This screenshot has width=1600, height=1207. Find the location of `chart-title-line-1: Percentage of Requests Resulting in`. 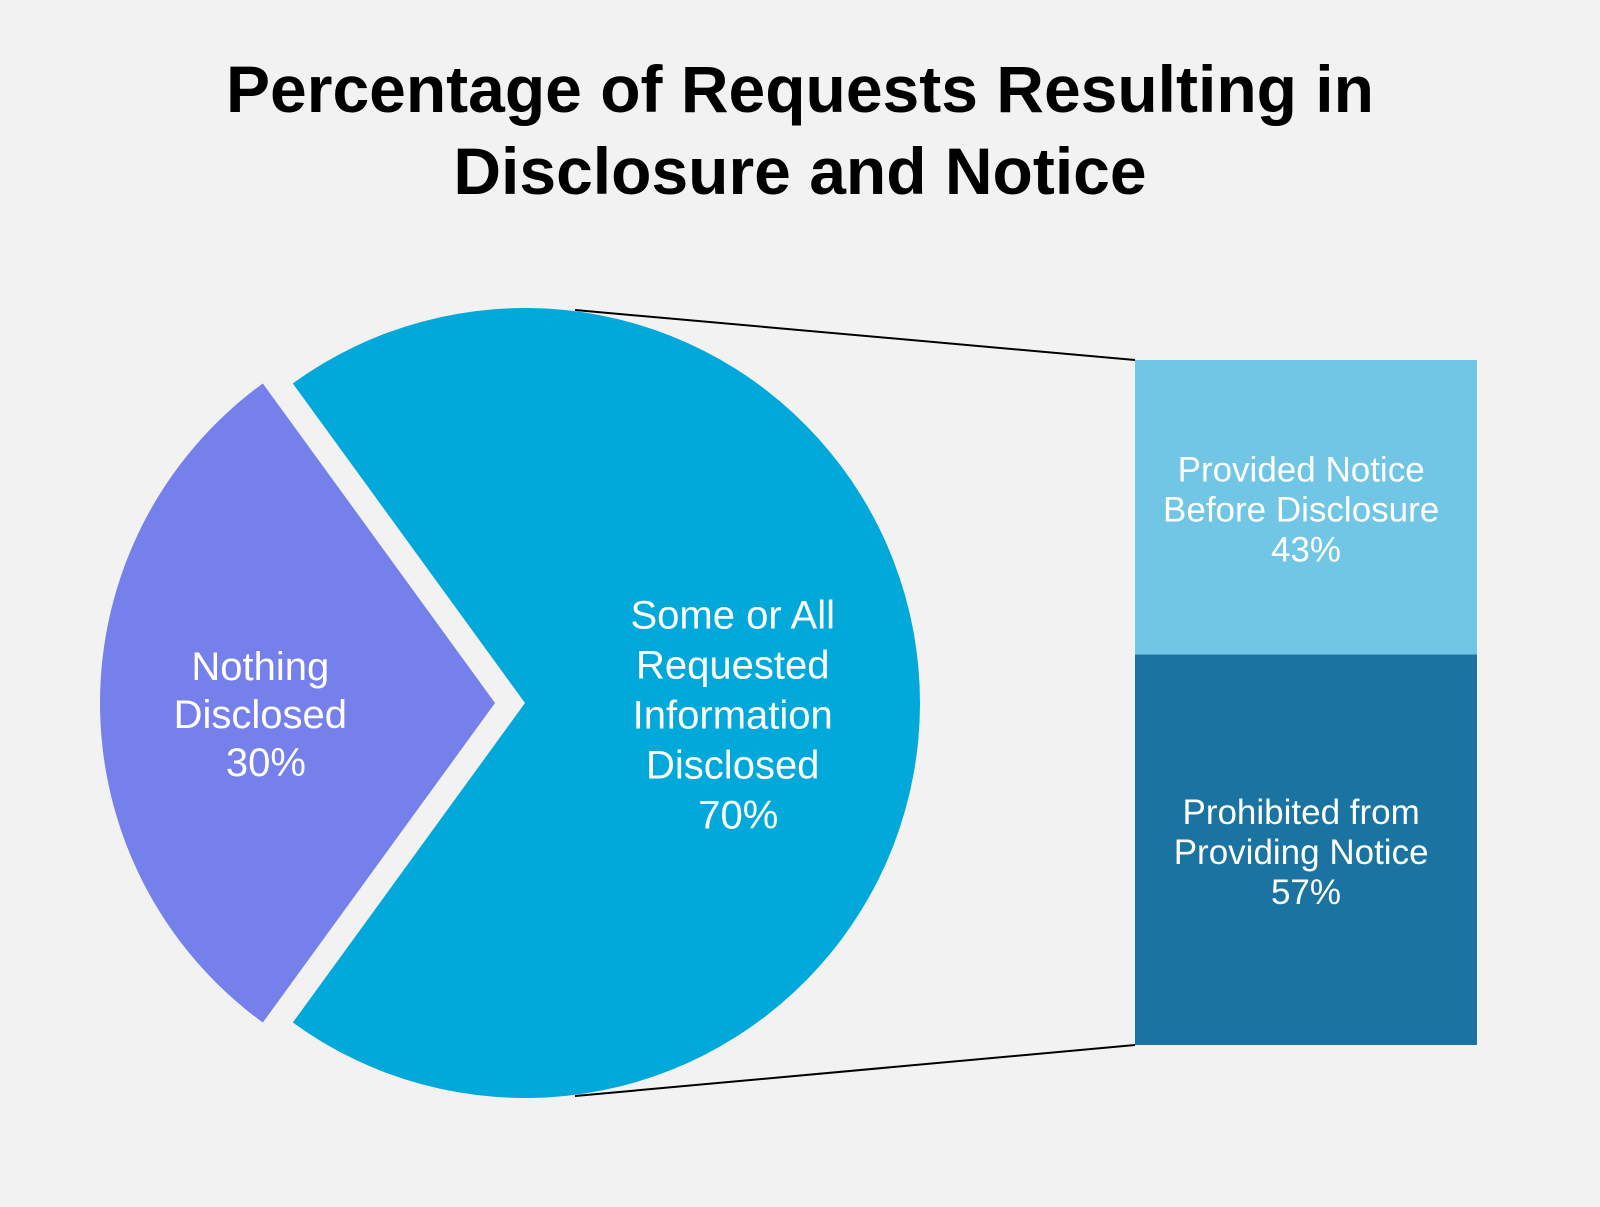

chart-title-line-1: Percentage of Requests Resulting in is located at coordinates (800, 89).